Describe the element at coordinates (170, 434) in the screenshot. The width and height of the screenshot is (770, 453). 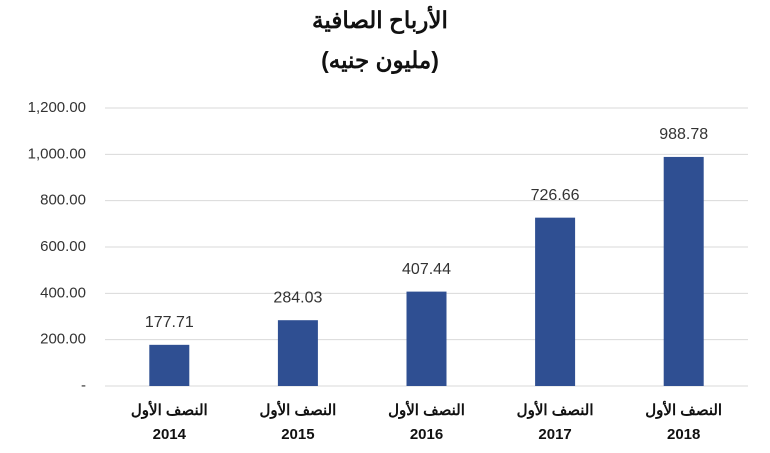
I see `x-tick-label: 2014` at that location.